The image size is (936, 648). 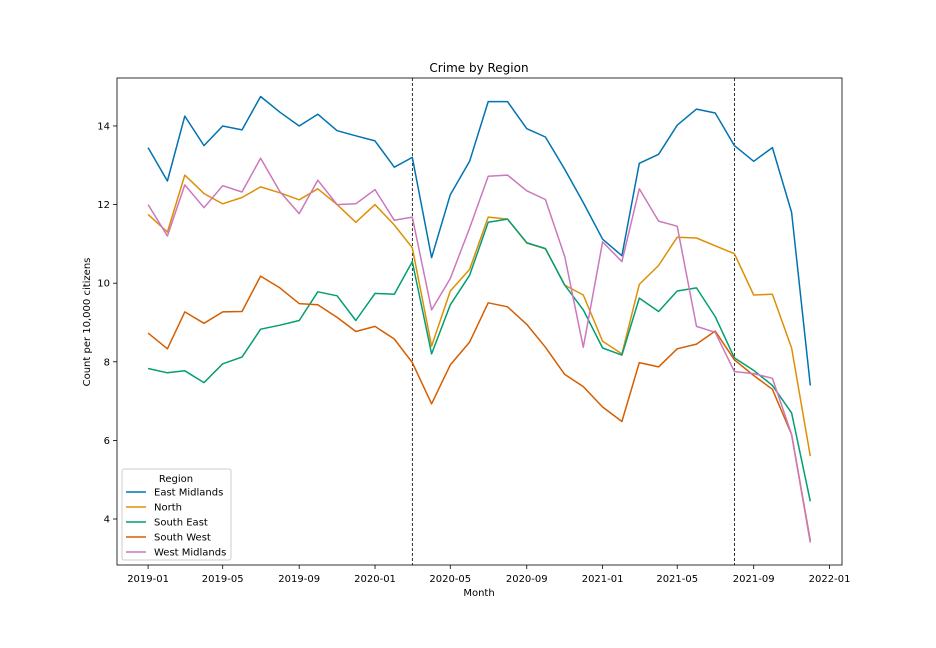 I want to click on y-tick-label: 10, so click(x=103, y=284).